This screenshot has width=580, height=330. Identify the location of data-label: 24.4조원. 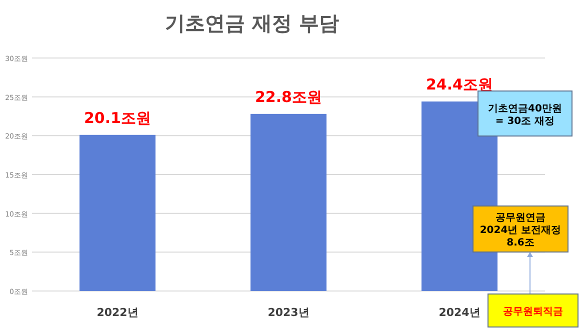
(460, 84).